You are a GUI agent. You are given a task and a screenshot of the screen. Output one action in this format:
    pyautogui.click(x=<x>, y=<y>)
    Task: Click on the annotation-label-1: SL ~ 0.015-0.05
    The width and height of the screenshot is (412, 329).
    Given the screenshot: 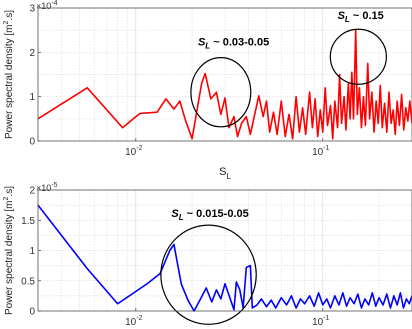 What is the action you would take?
    pyautogui.click(x=209, y=215)
    